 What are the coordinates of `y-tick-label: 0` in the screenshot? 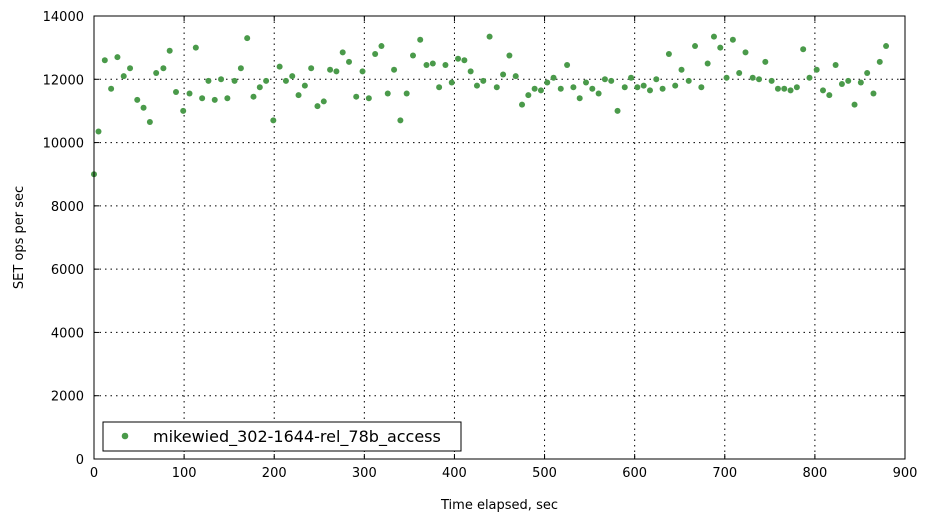 It's located at (80, 460).